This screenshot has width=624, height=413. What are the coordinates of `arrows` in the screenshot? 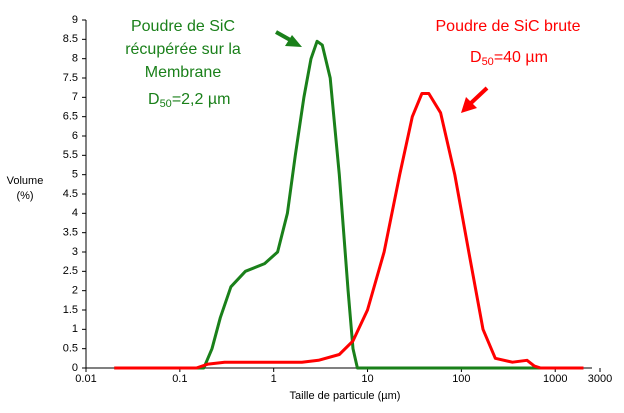 It's located at (382, 71).